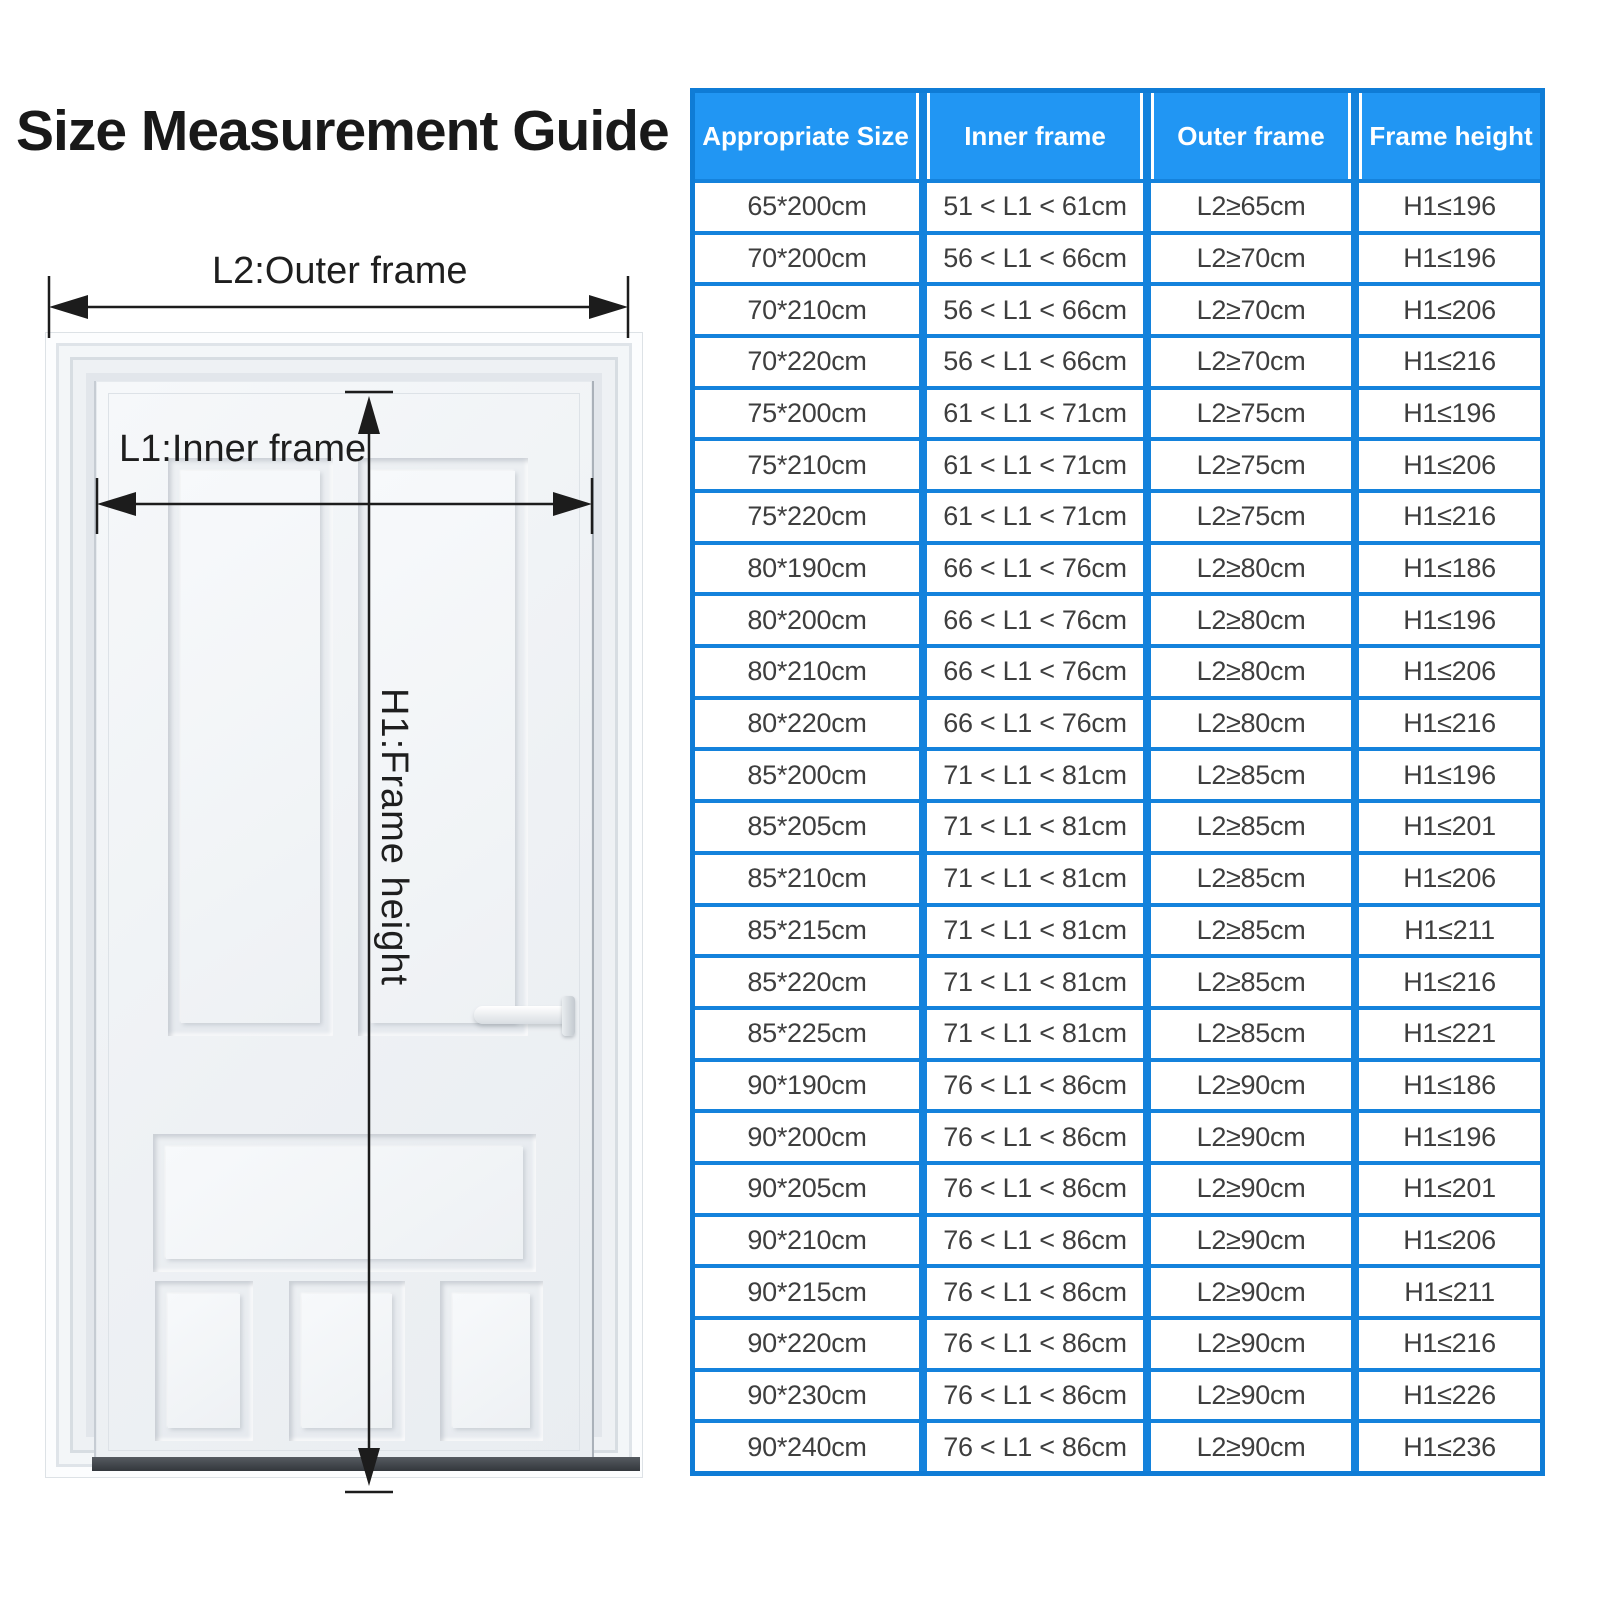  I want to click on table-cell: 90*230cm, so click(807, 1395).